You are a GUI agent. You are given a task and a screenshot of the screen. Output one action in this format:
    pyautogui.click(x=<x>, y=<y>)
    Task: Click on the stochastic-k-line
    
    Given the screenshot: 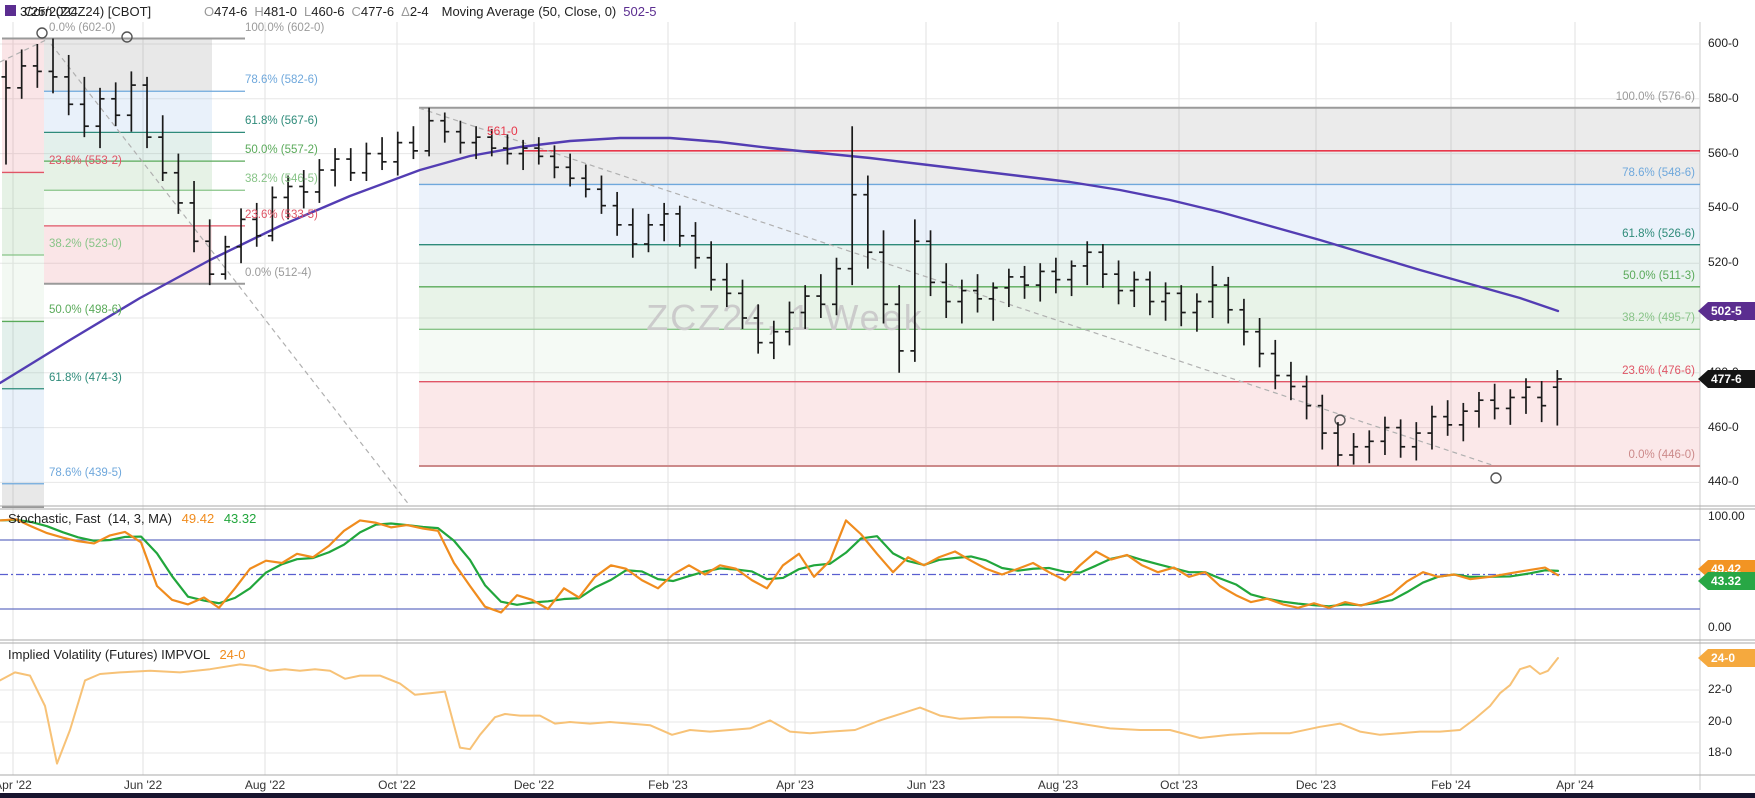 What is the action you would take?
    pyautogui.click(x=780, y=566)
    